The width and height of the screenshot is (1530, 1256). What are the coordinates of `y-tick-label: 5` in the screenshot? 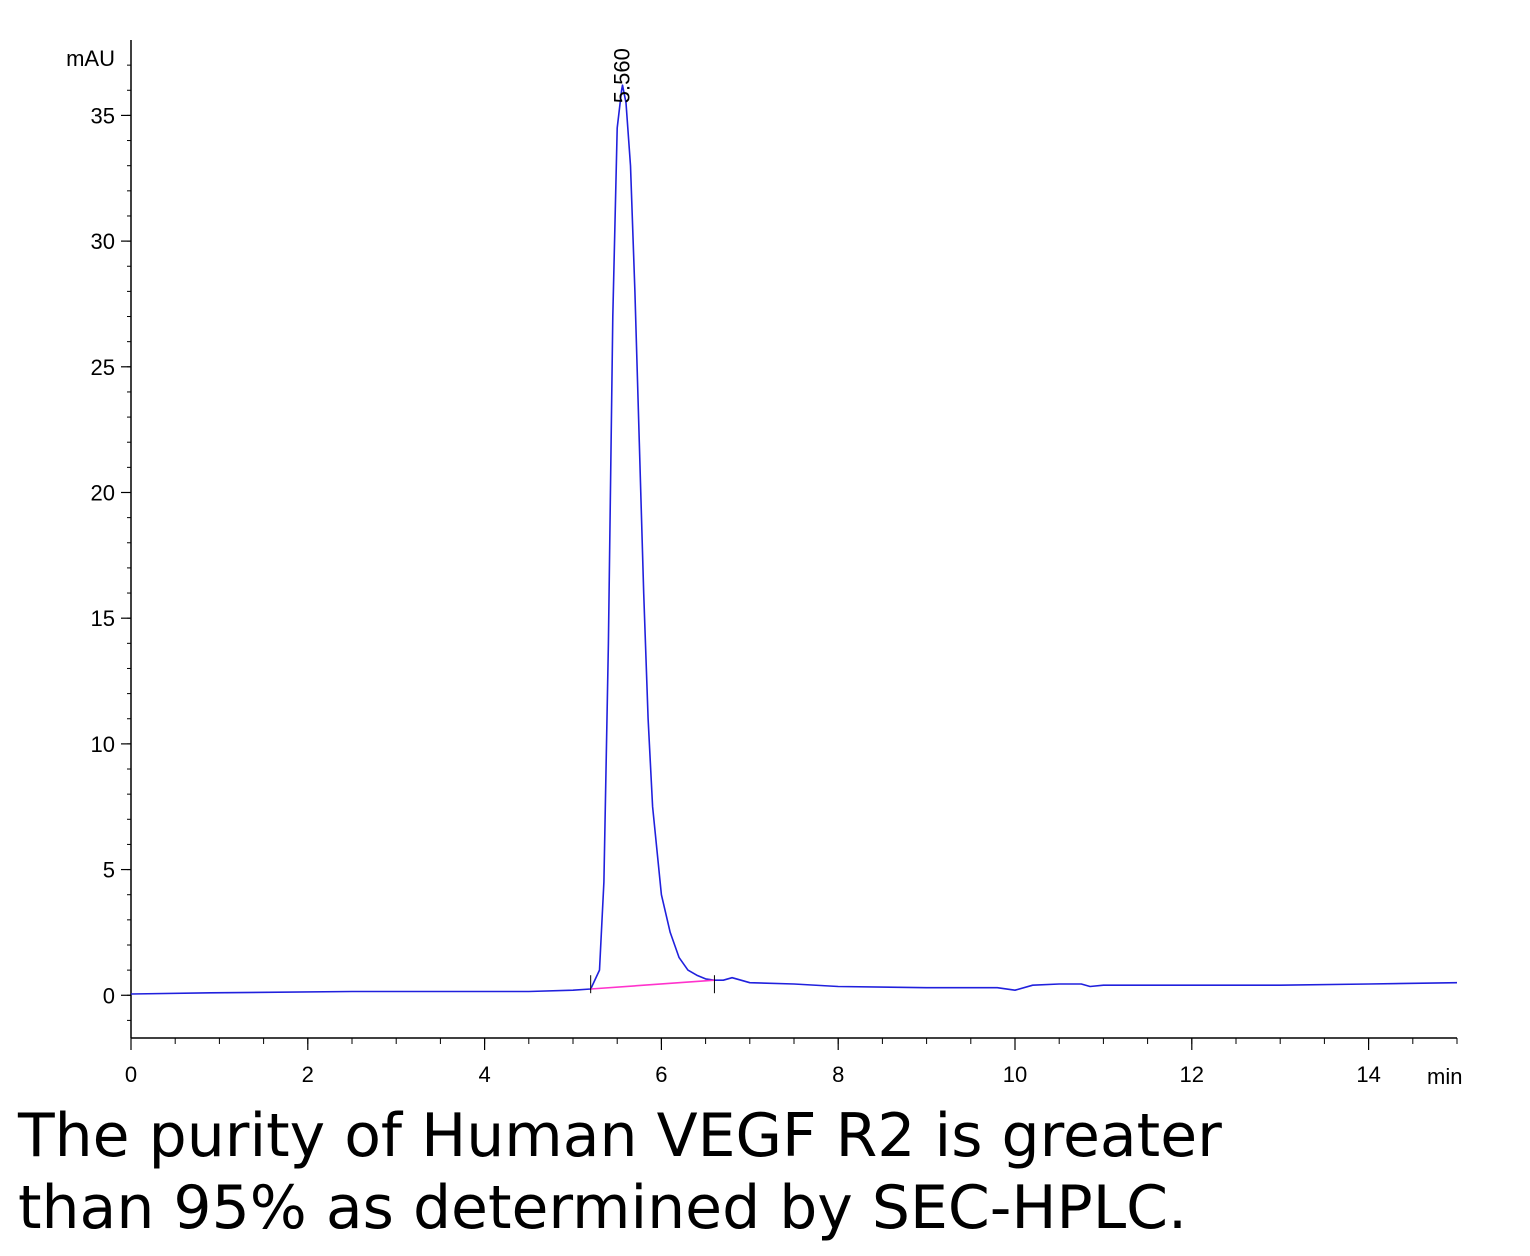 It's located at (109, 870).